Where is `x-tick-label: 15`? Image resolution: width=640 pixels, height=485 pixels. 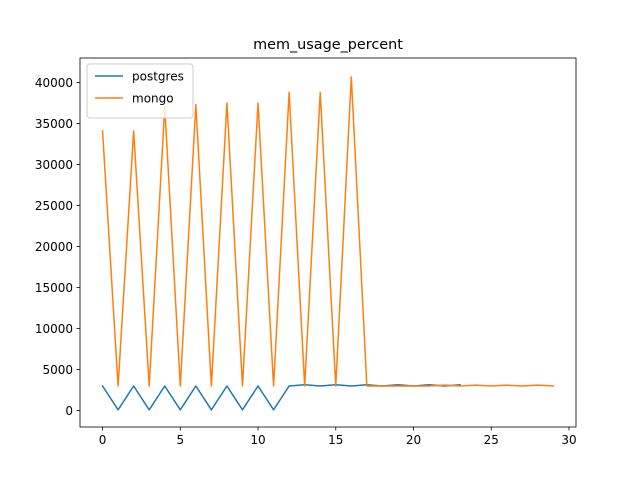
x-tick-label: 15 is located at coordinates (335, 440).